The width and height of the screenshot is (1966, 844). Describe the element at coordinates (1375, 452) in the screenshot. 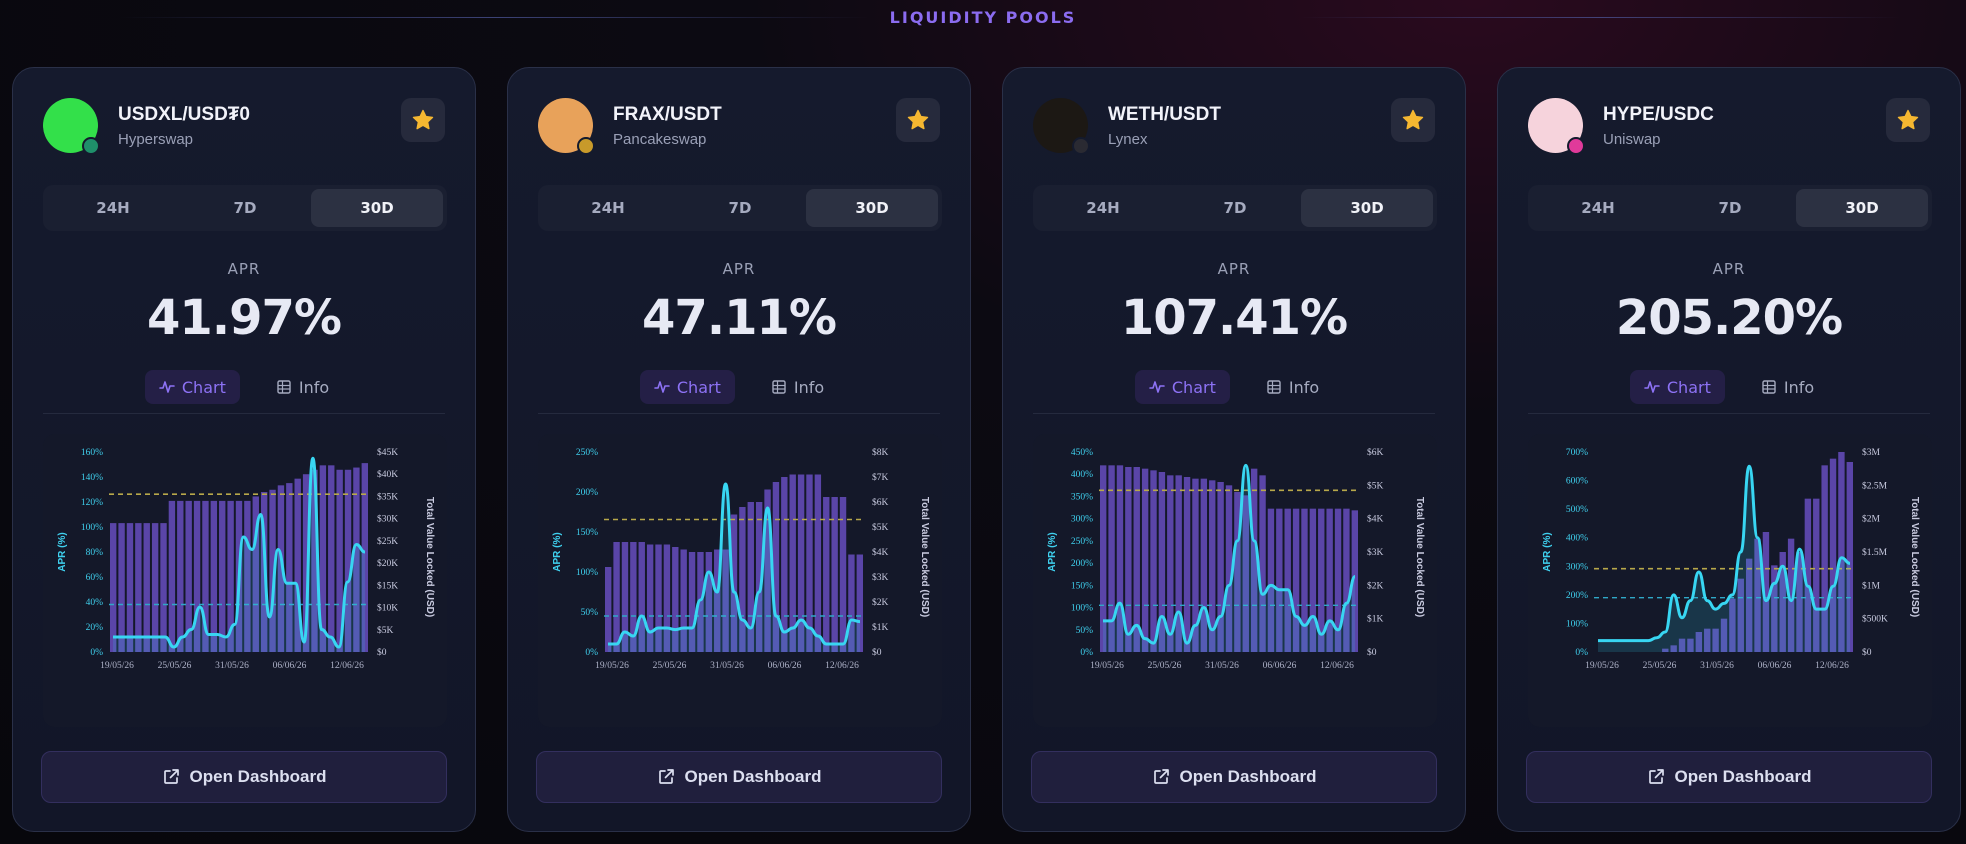

I see `y-right-tick-label: $6K` at that location.